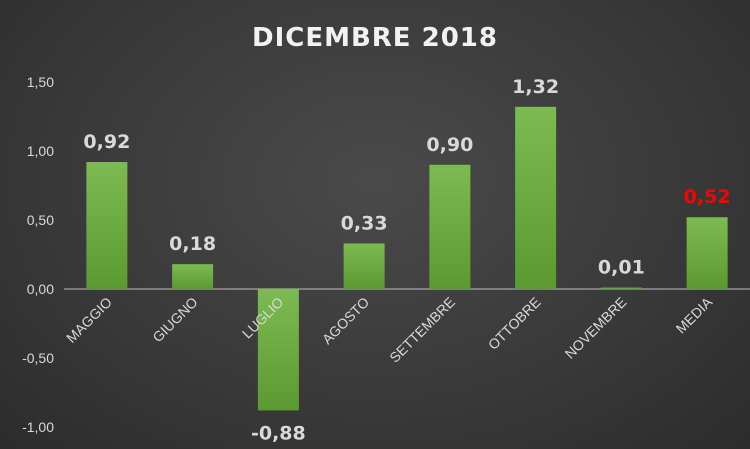 This screenshot has width=750, height=449. What do you see at coordinates (38, 427) in the screenshot?
I see `y-tick-label: -1,00` at bounding box center [38, 427].